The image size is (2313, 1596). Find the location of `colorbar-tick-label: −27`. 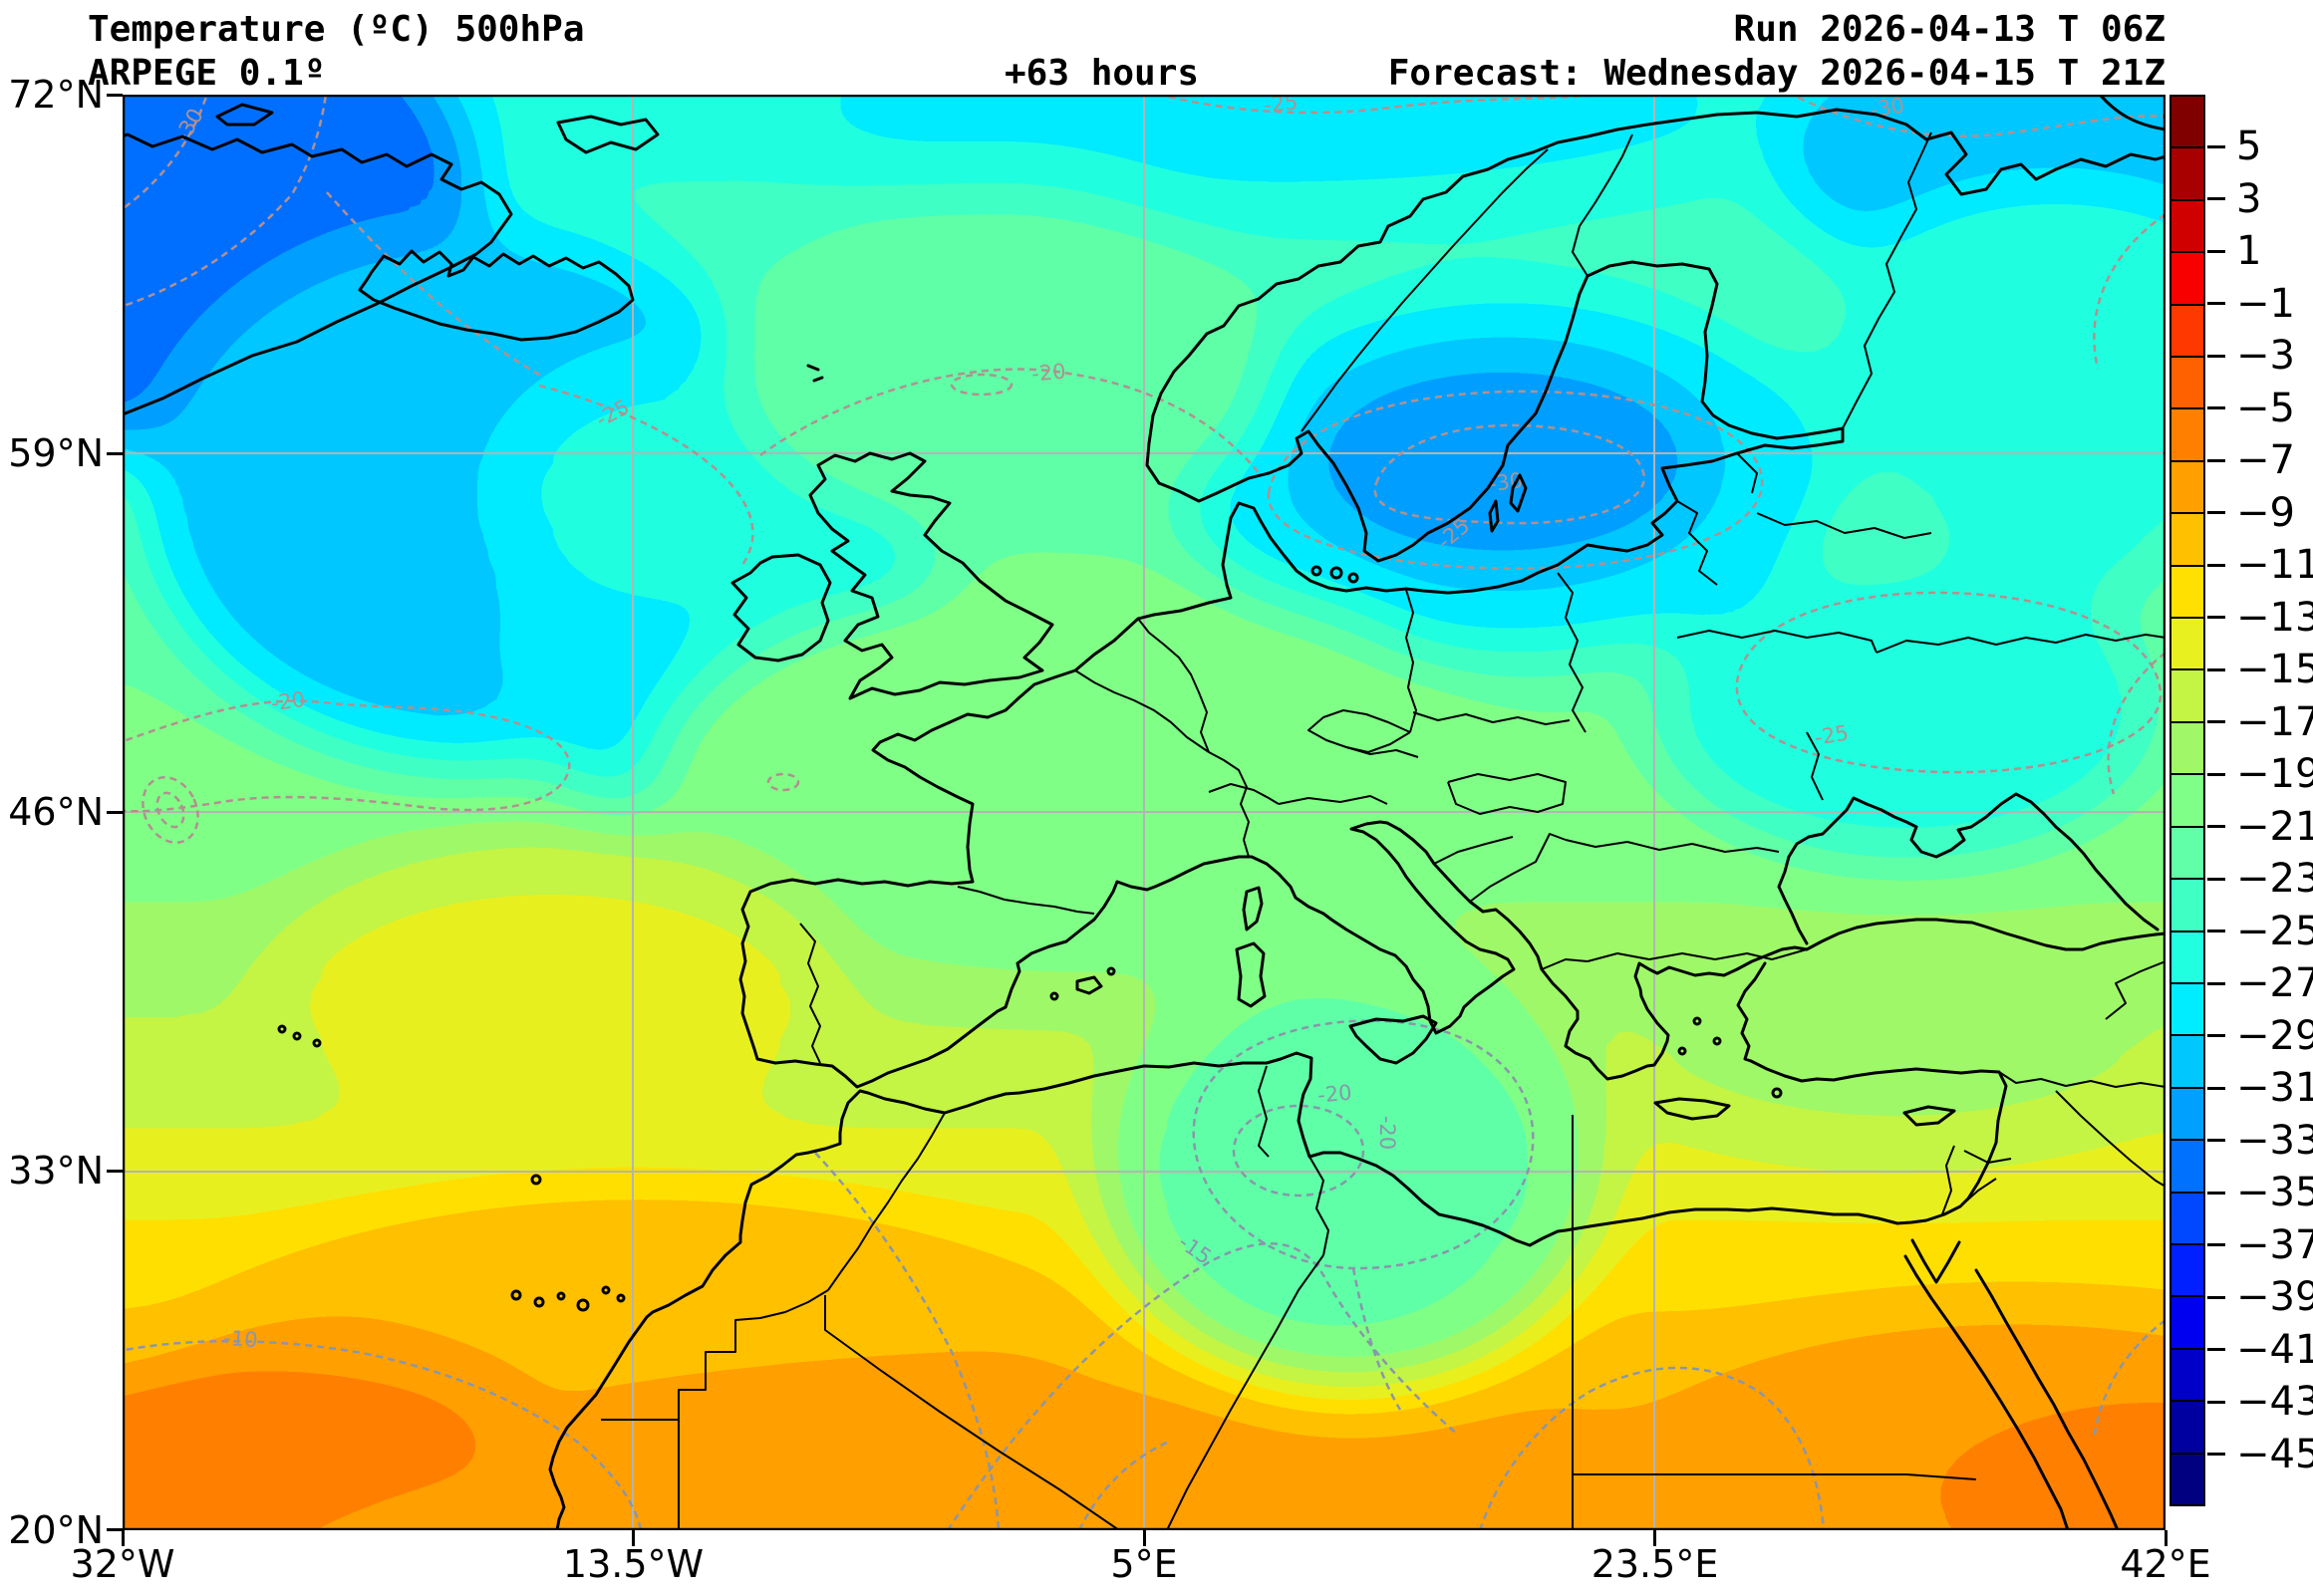

colorbar-tick-label: −27 is located at coordinates (2274, 983).